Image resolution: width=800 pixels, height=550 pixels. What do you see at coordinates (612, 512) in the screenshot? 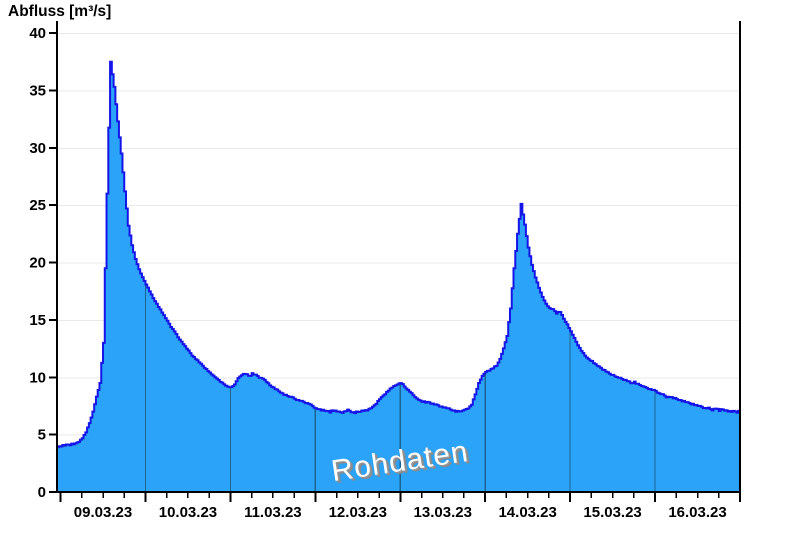
I see `x-tick-label: 15.03.23` at bounding box center [612, 512].